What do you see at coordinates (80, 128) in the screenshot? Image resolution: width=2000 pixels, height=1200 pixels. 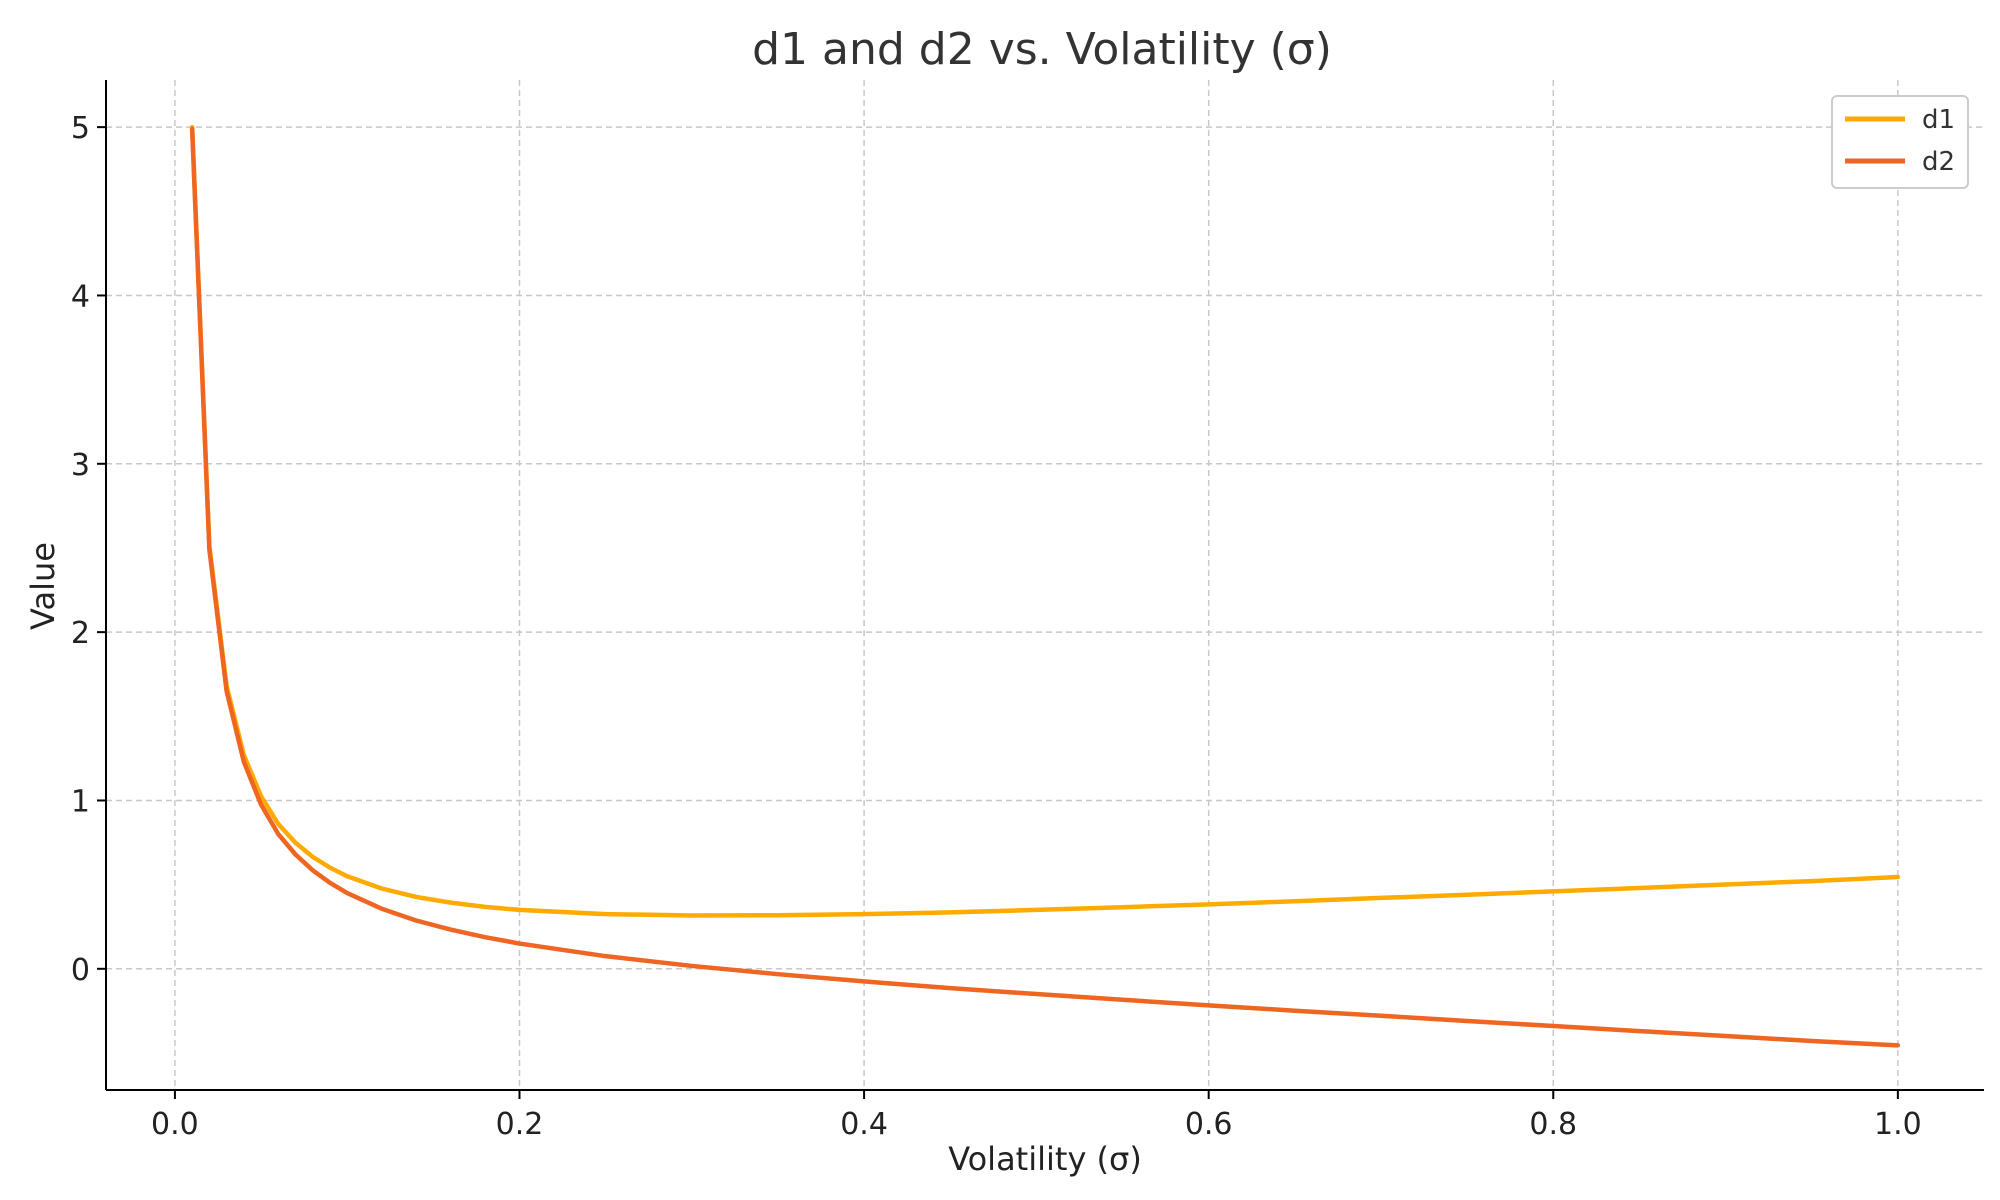 I see `y-tick-label: 5` at bounding box center [80, 128].